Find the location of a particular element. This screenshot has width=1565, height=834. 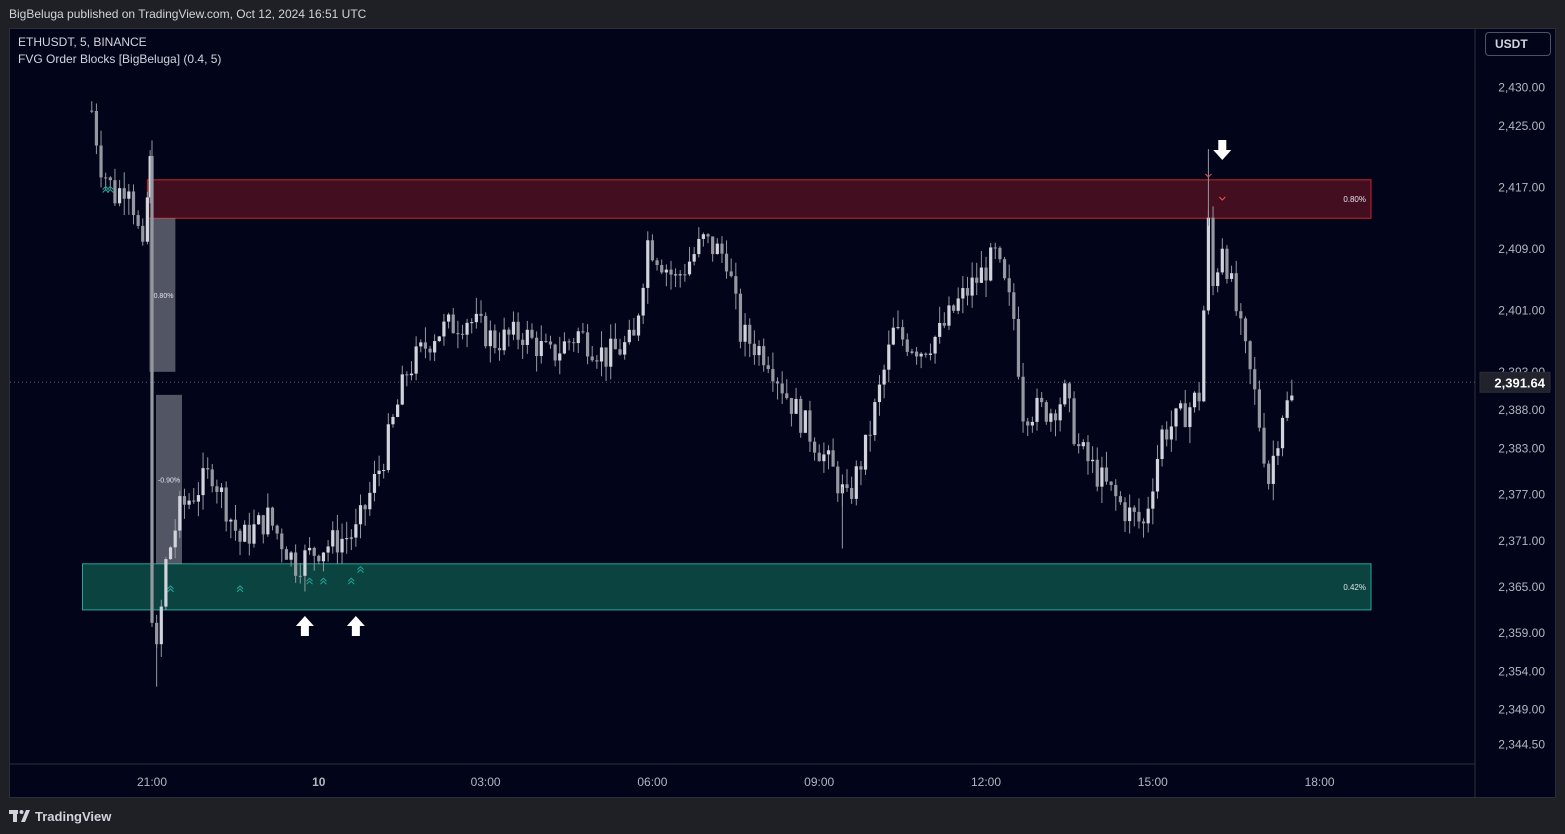

price-tick-label: 2,371.00 is located at coordinates (1521, 541).